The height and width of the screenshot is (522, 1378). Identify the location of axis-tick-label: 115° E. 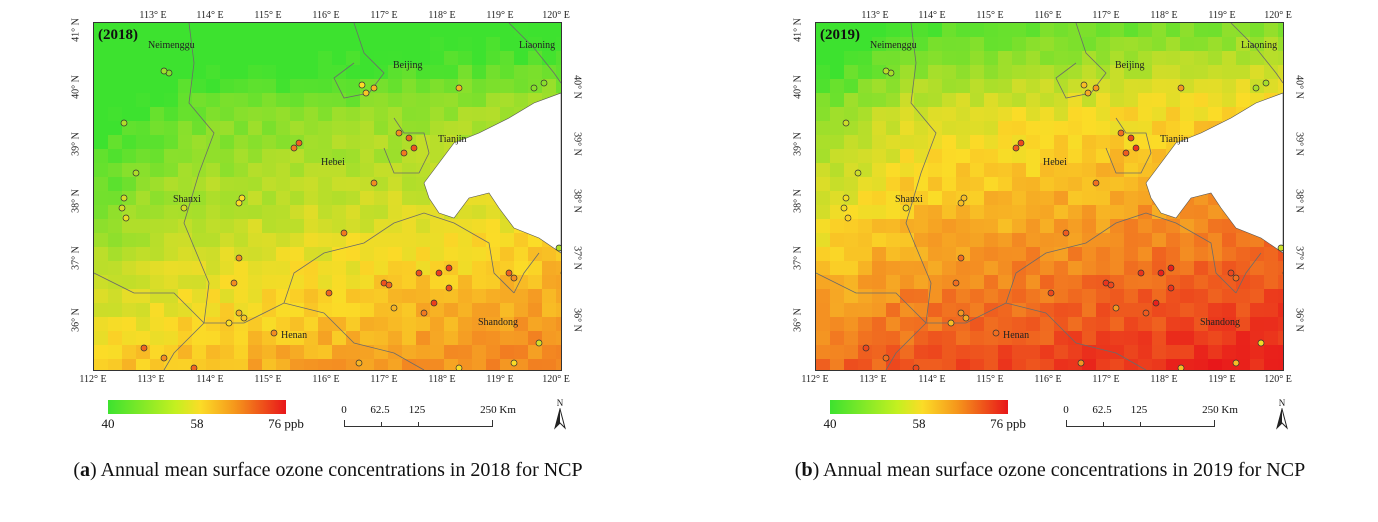
(990, 15).